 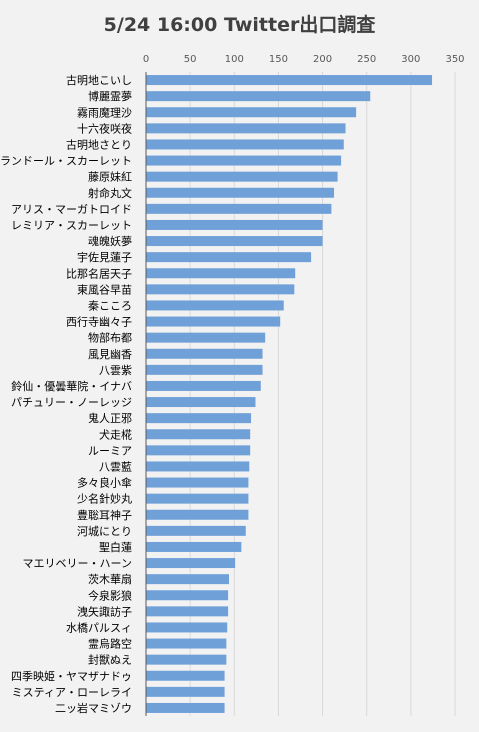 I want to click on category-label: 豊聡耳神子, so click(x=104, y=515).